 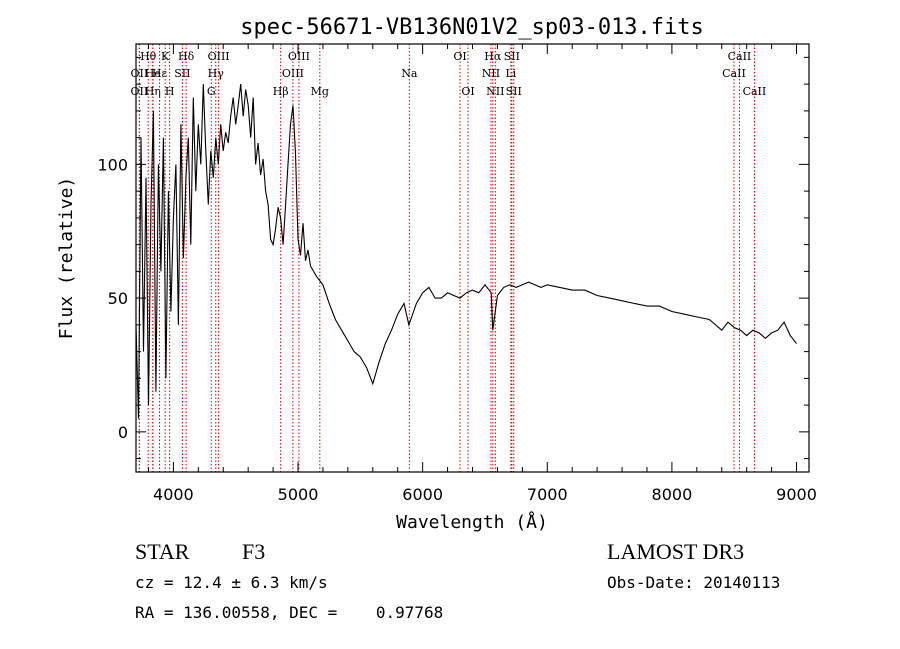 I want to click on line-marker-label: Hε, so click(x=160, y=73).